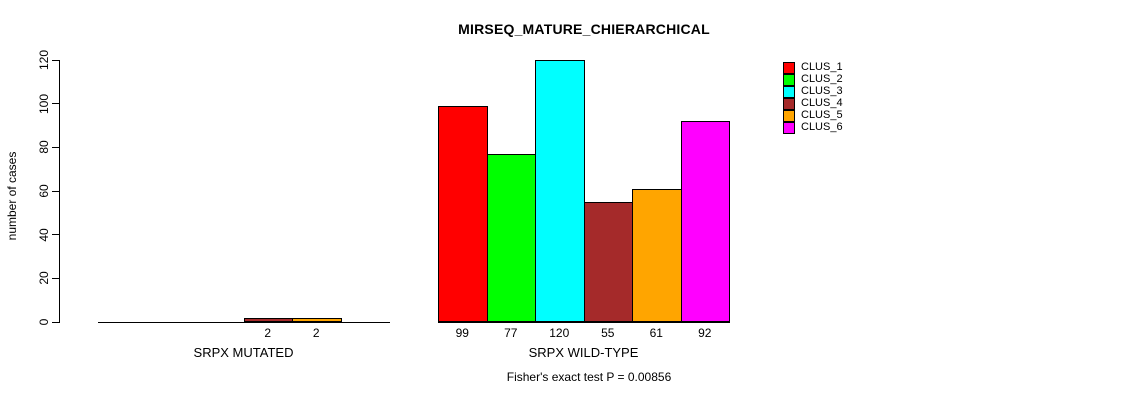 The image size is (1140, 400). Describe the element at coordinates (44, 191) in the screenshot. I see `y-tick-label: 60` at that location.